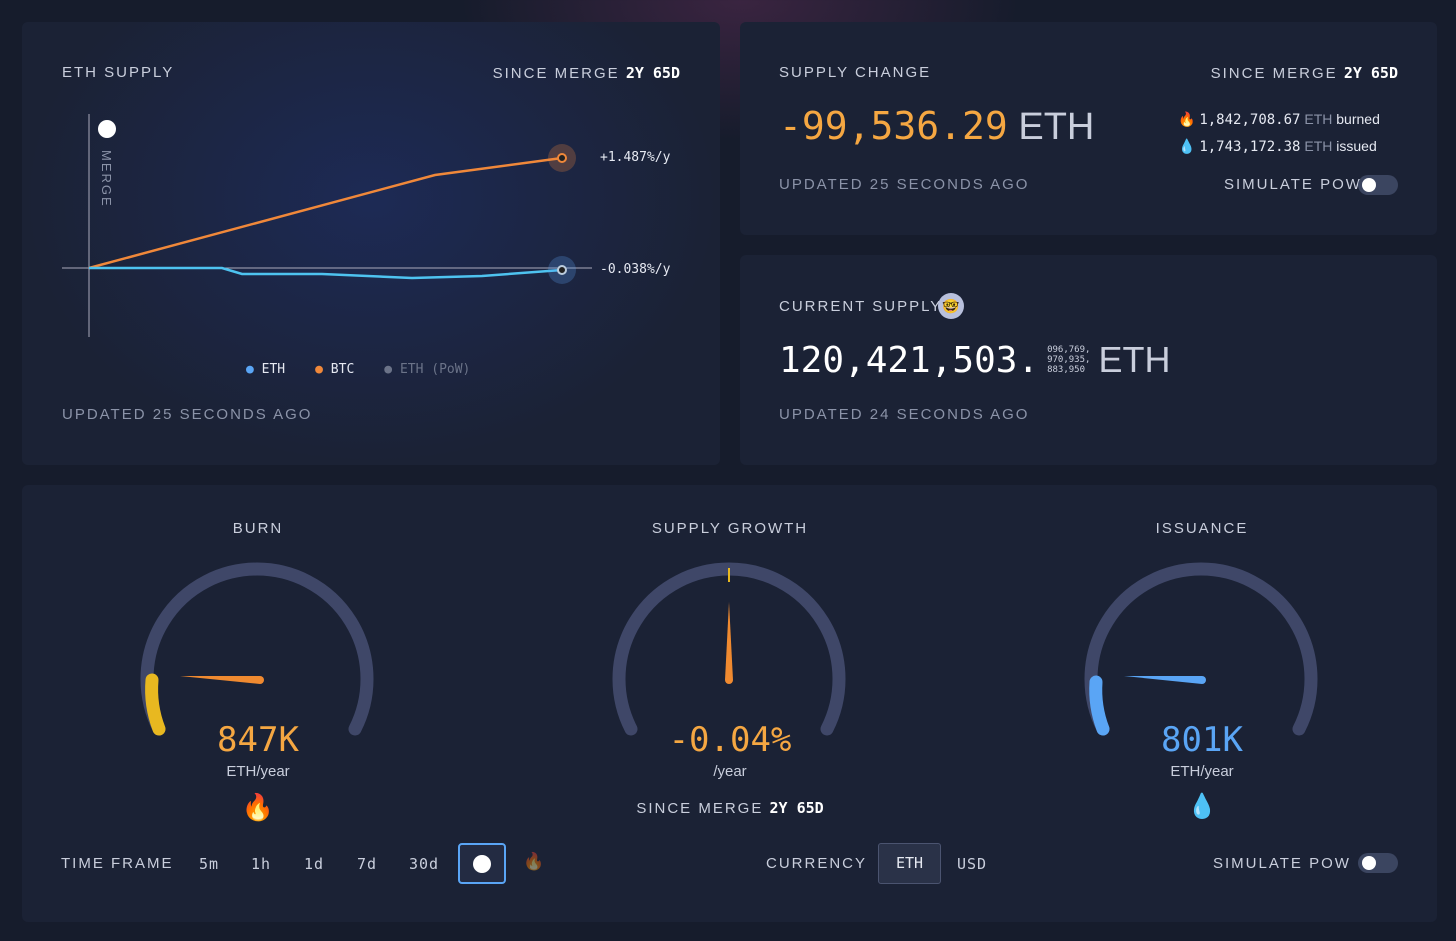 Image resolution: width=1456 pixels, height=941 pixels. I want to click on panel-title: CURRENT SUPPLY, so click(861, 306).